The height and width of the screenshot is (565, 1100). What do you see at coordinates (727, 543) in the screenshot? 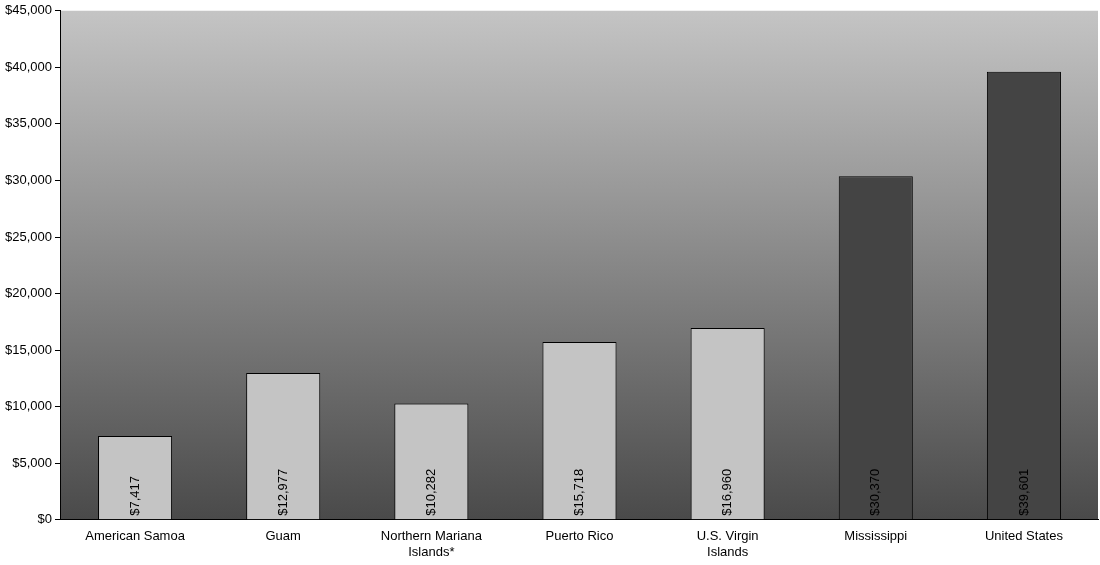
I see `x-tick-label: U.S. Virgin Islands` at bounding box center [727, 543].